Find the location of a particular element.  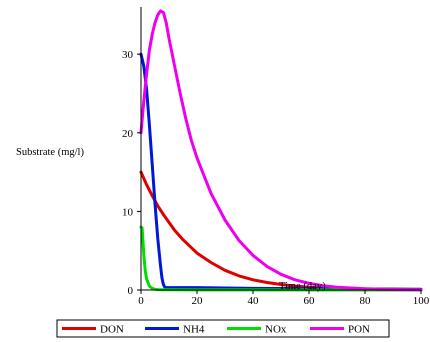

x-ticks: 0 20 40 60 80 100 is located at coordinates (284, 298).